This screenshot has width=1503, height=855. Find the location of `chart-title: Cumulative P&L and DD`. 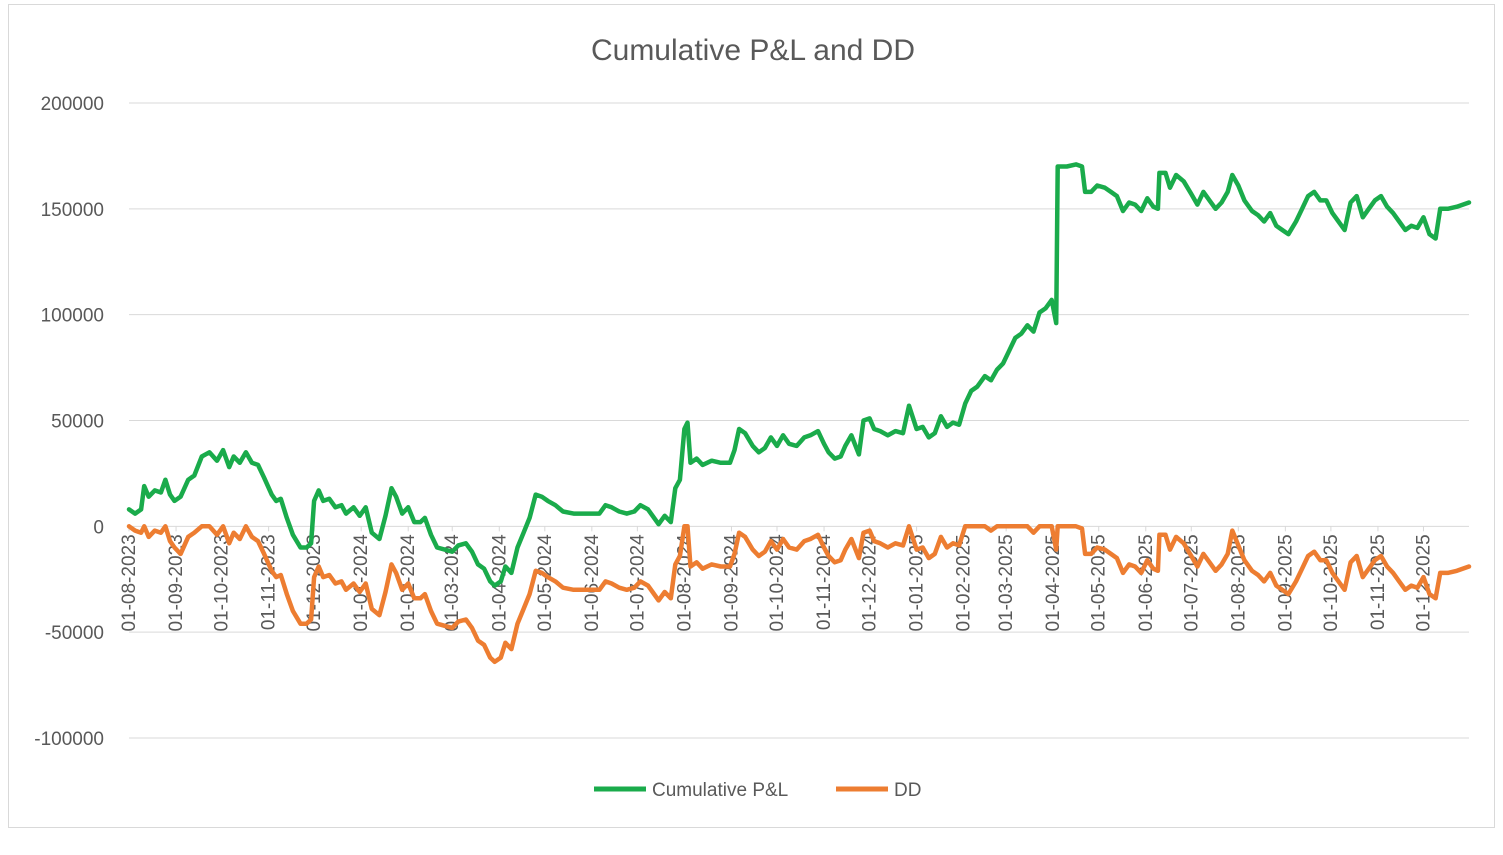

chart-title: Cumulative P&L and DD is located at coordinates (753, 50).